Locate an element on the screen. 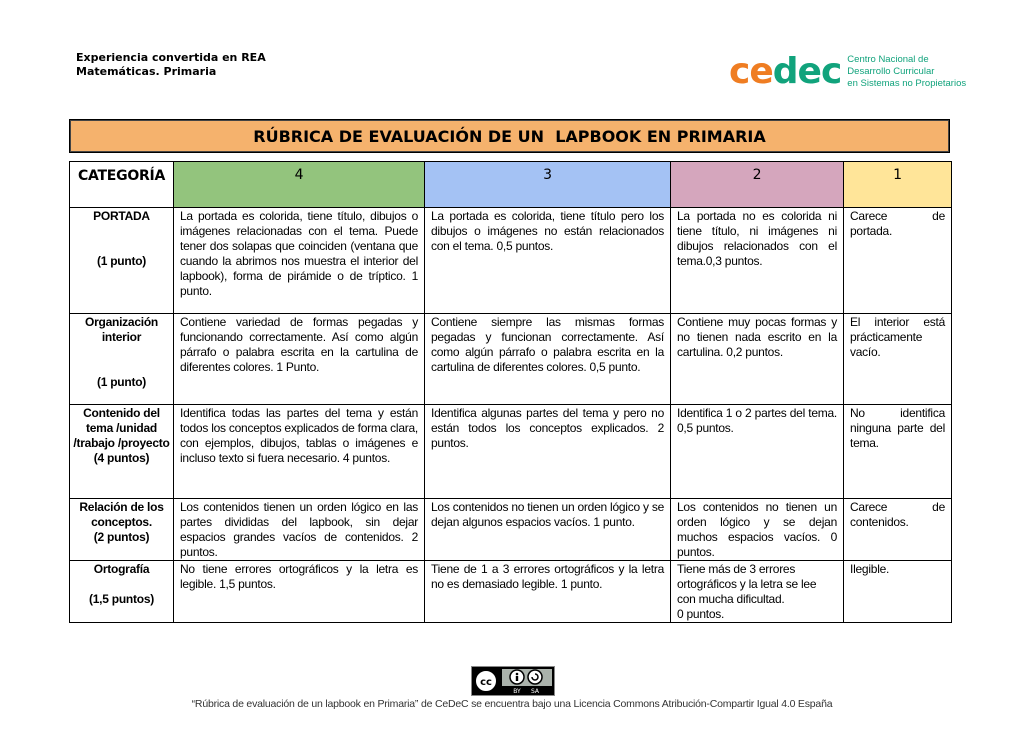 This screenshot has width=1024, height=729. logo-wordmark: cedec is located at coordinates (785, 71).